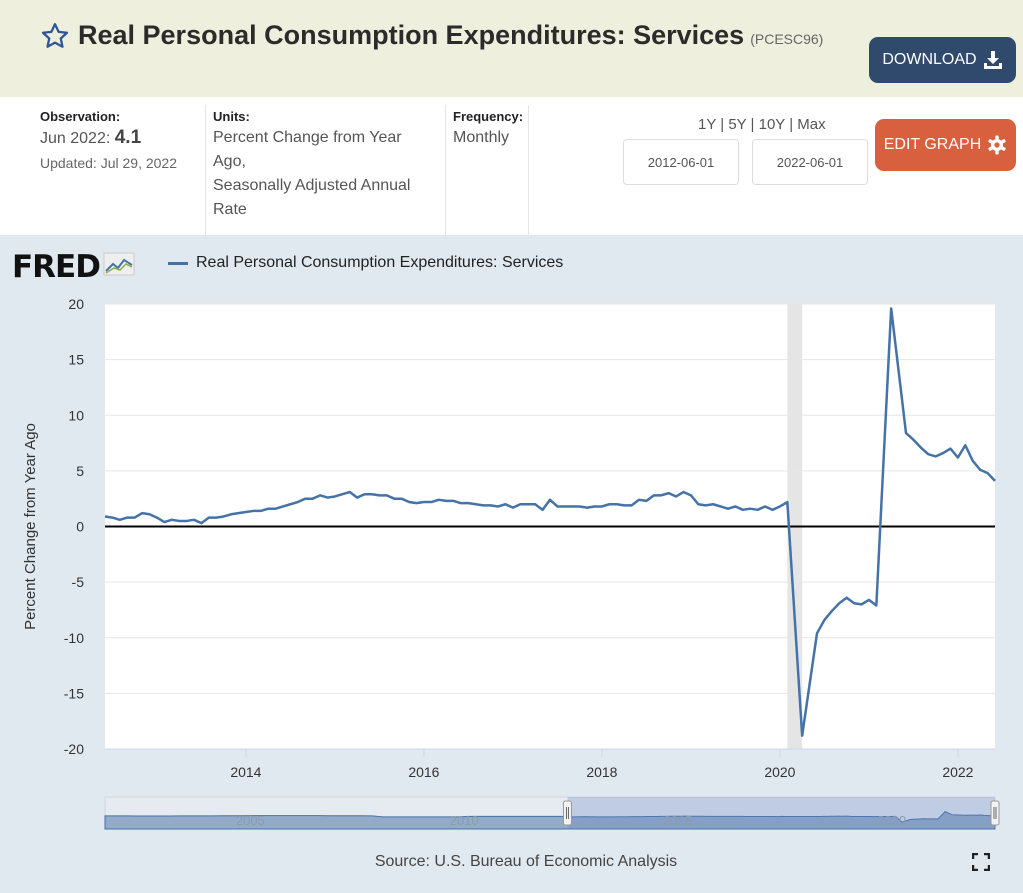 The width and height of the screenshot is (1023, 893). I want to click on end-date-input, so click(810, 162).